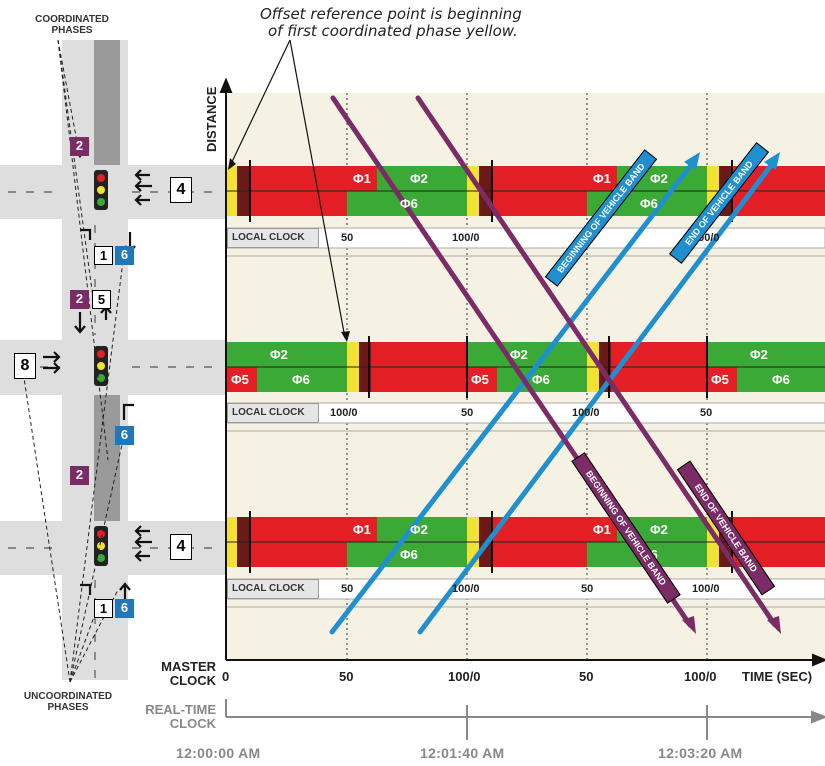 The height and width of the screenshot is (766, 825). I want to click on master-clock-label: MASTER CLOCK, so click(188, 673).